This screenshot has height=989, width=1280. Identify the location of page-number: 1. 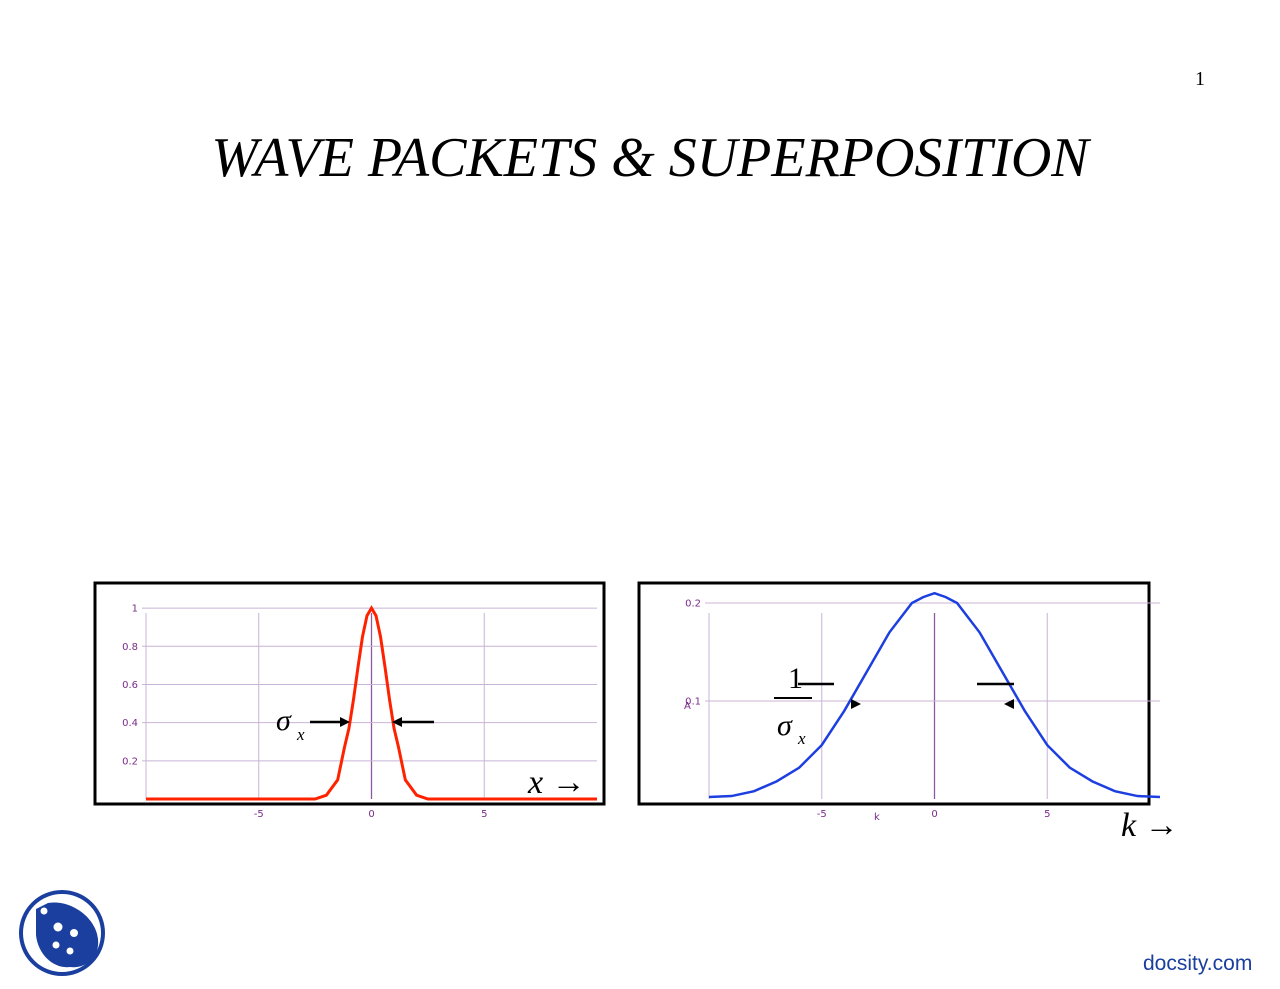
(1200, 79).